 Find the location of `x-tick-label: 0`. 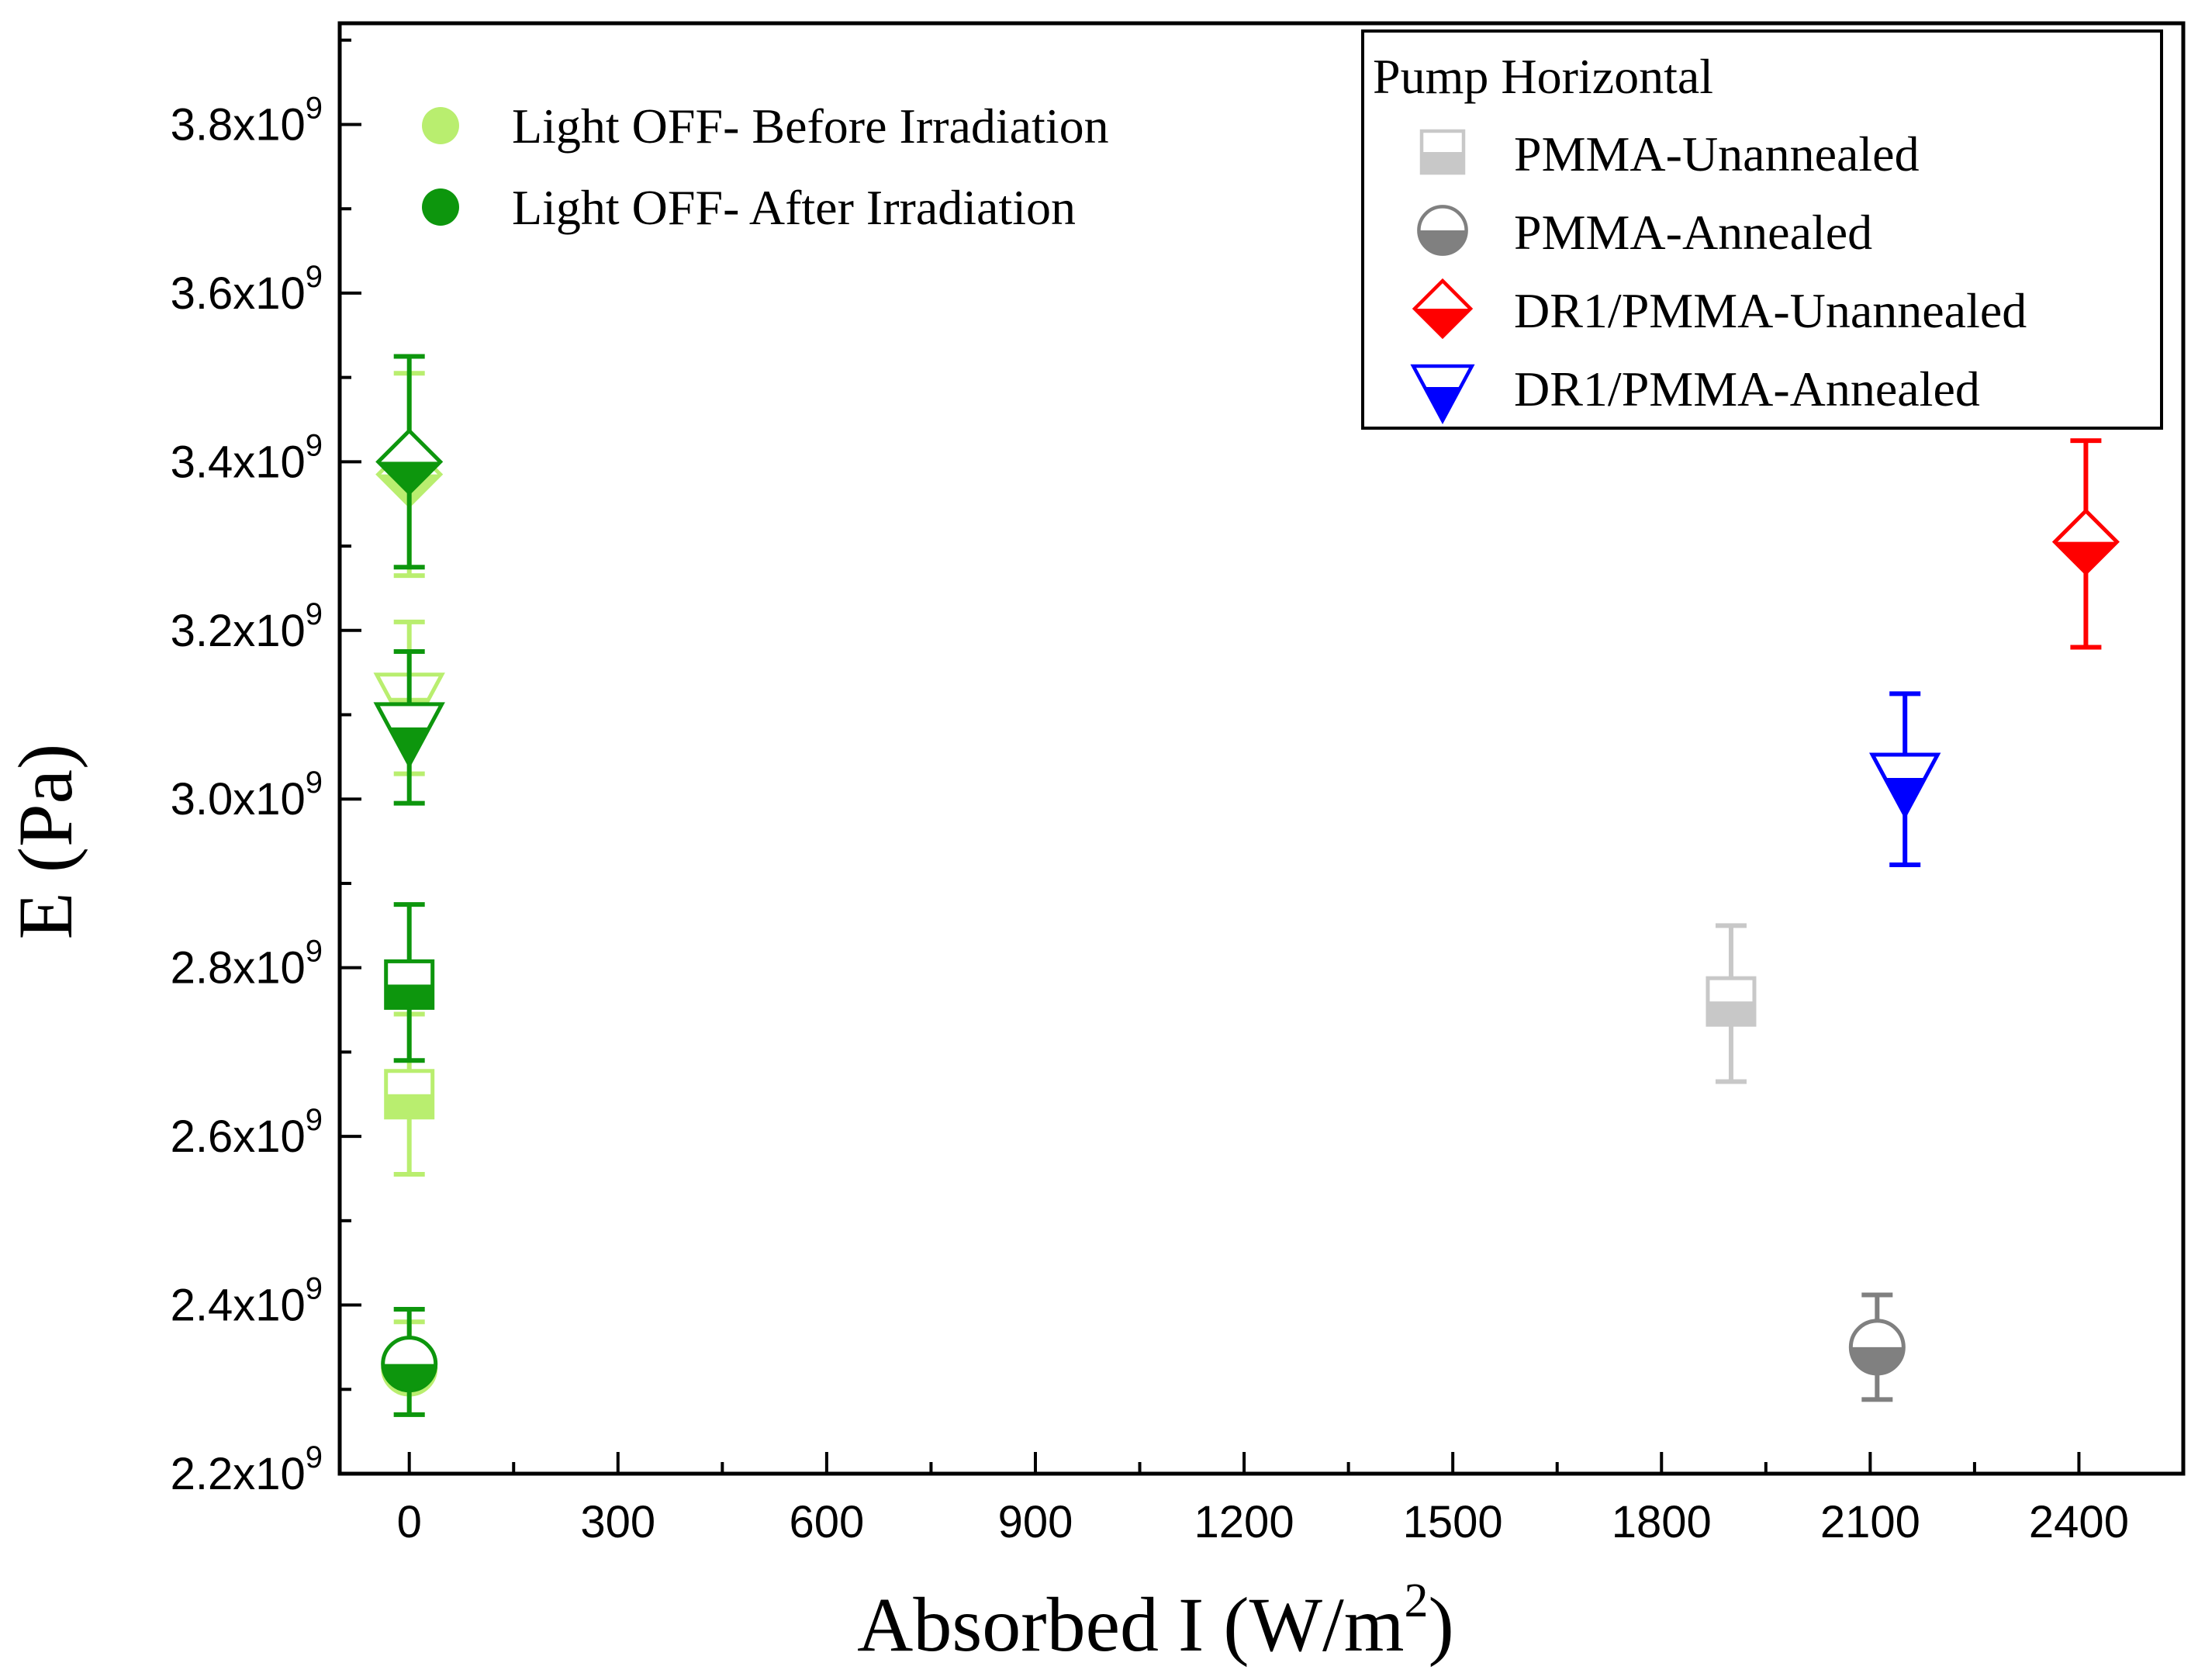

x-tick-label: 0 is located at coordinates (409, 1522).